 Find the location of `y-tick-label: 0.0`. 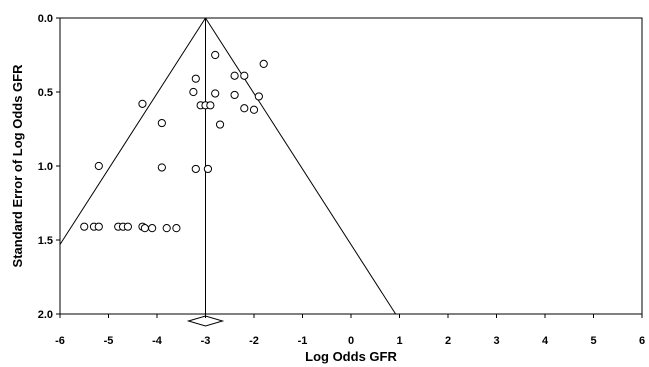

y-tick-label: 0.0 is located at coordinates (45, 19).